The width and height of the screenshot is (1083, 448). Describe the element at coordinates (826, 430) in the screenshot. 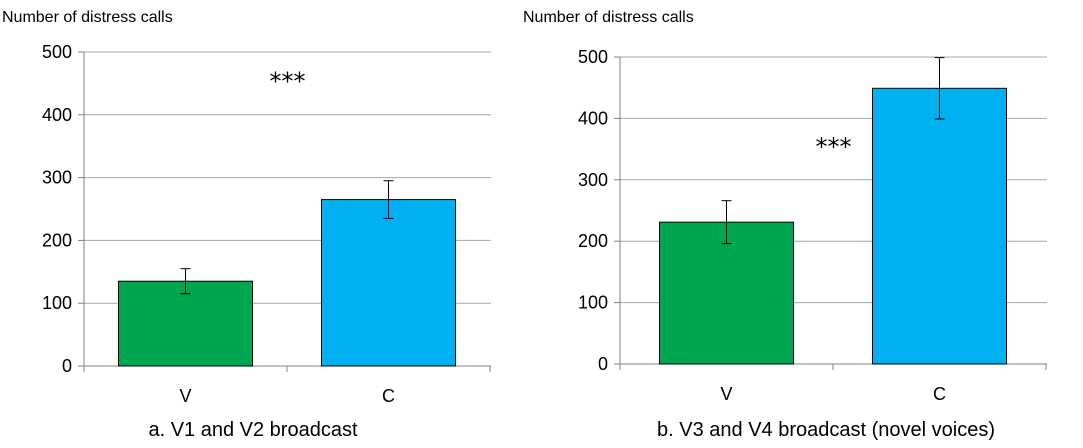

I see `chart-caption: b. V3 and V4 broadcast (novel voices)` at that location.